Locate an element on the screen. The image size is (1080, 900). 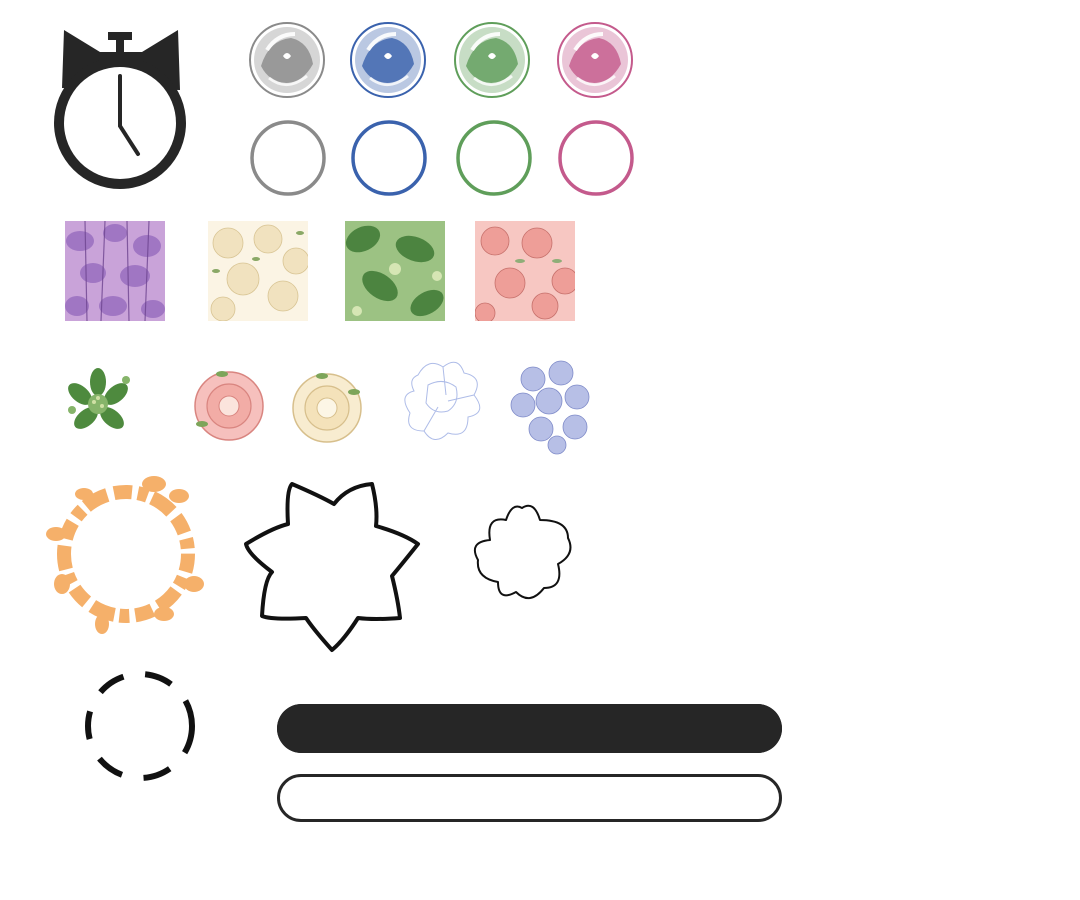
progress-fill is located at coordinates (529, 728).